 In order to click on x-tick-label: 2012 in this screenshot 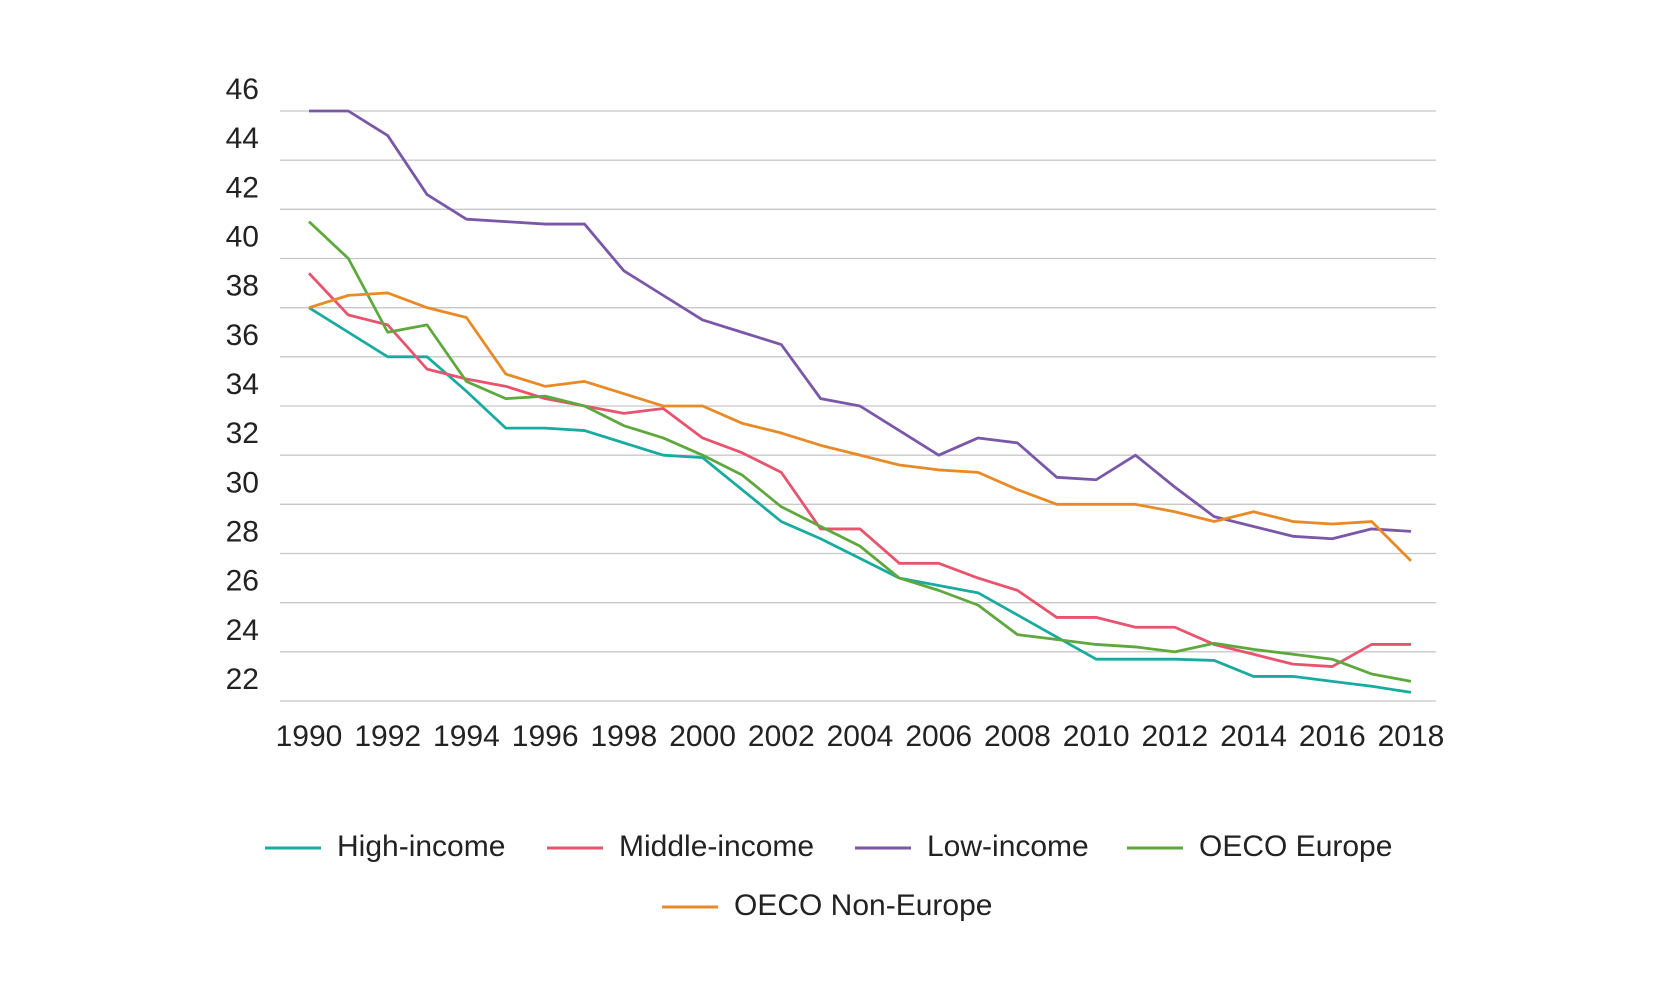, I will do `click(1174, 736)`.